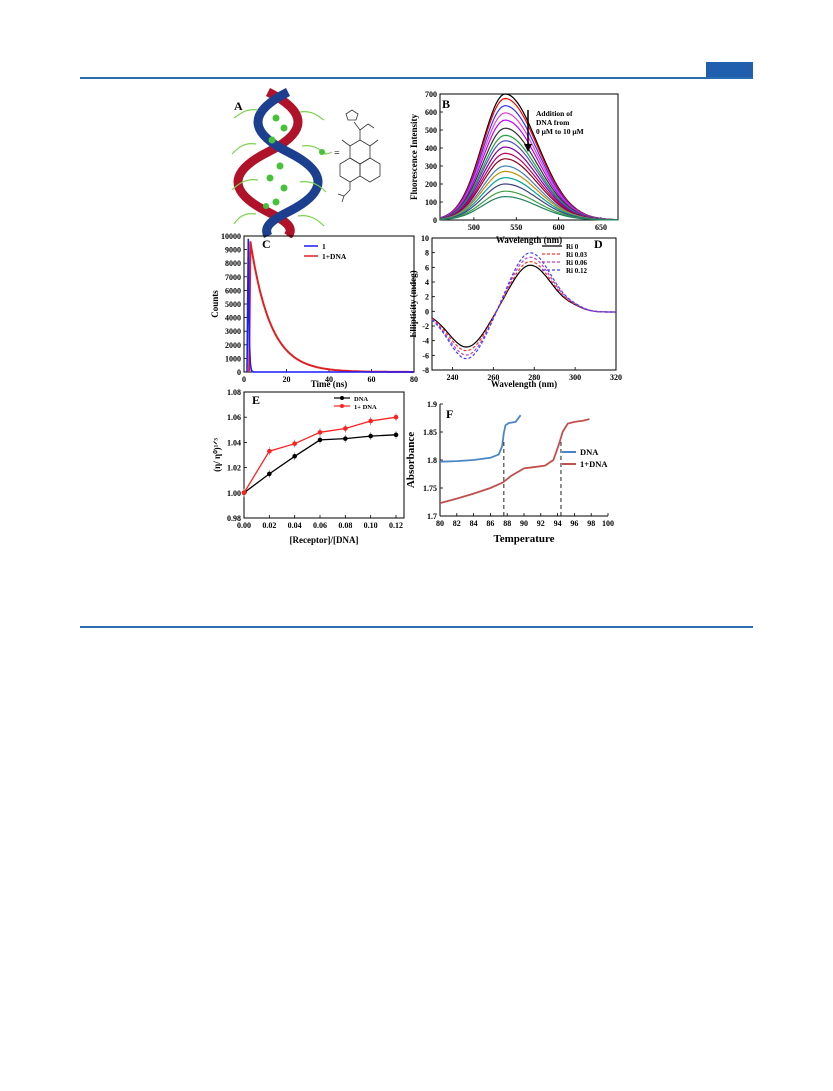 This screenshot has height=1091, width=833. Describe the element at coordinates (432, 460) in the screenshot. I see `y-tick-label: 1.8` at that location.